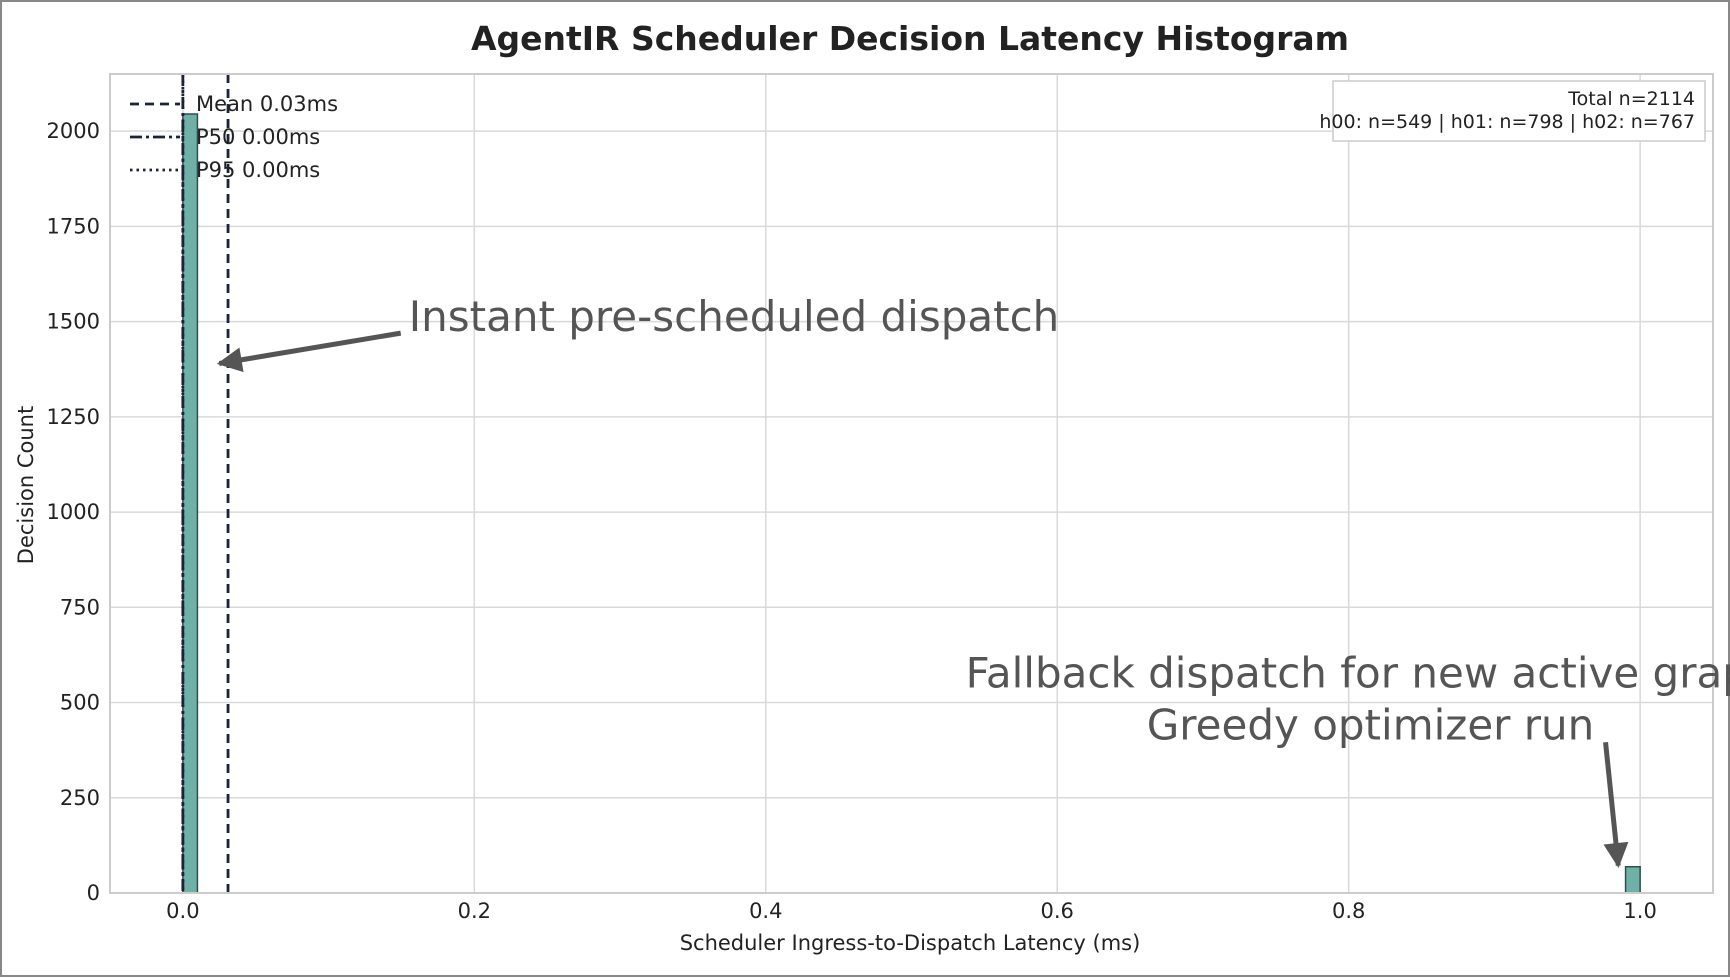 This screenshot has width=1730, height=980. Describe the element at coordinates (1371, 724) in the screenshot. I see `annotation-text: Greedy optimizer run` at that location.